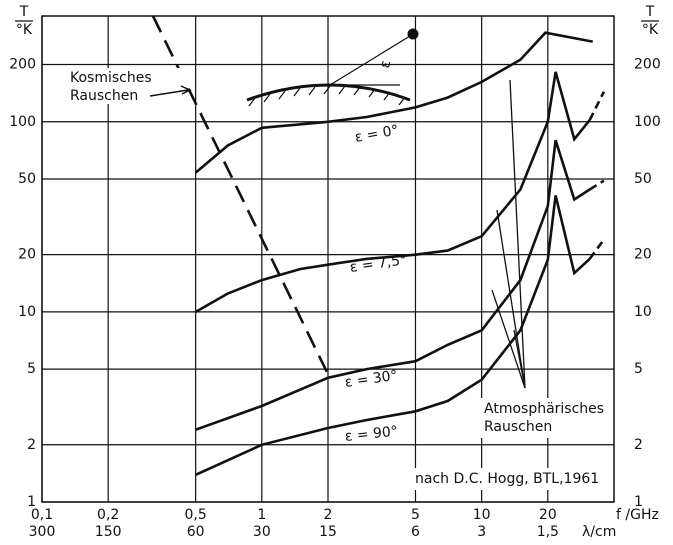 The image size is (673, 545). What do you see at coordinates (481, 532) in the screenshot?
I see `x2-tick-label: 3` at bounding box center [481, 532].